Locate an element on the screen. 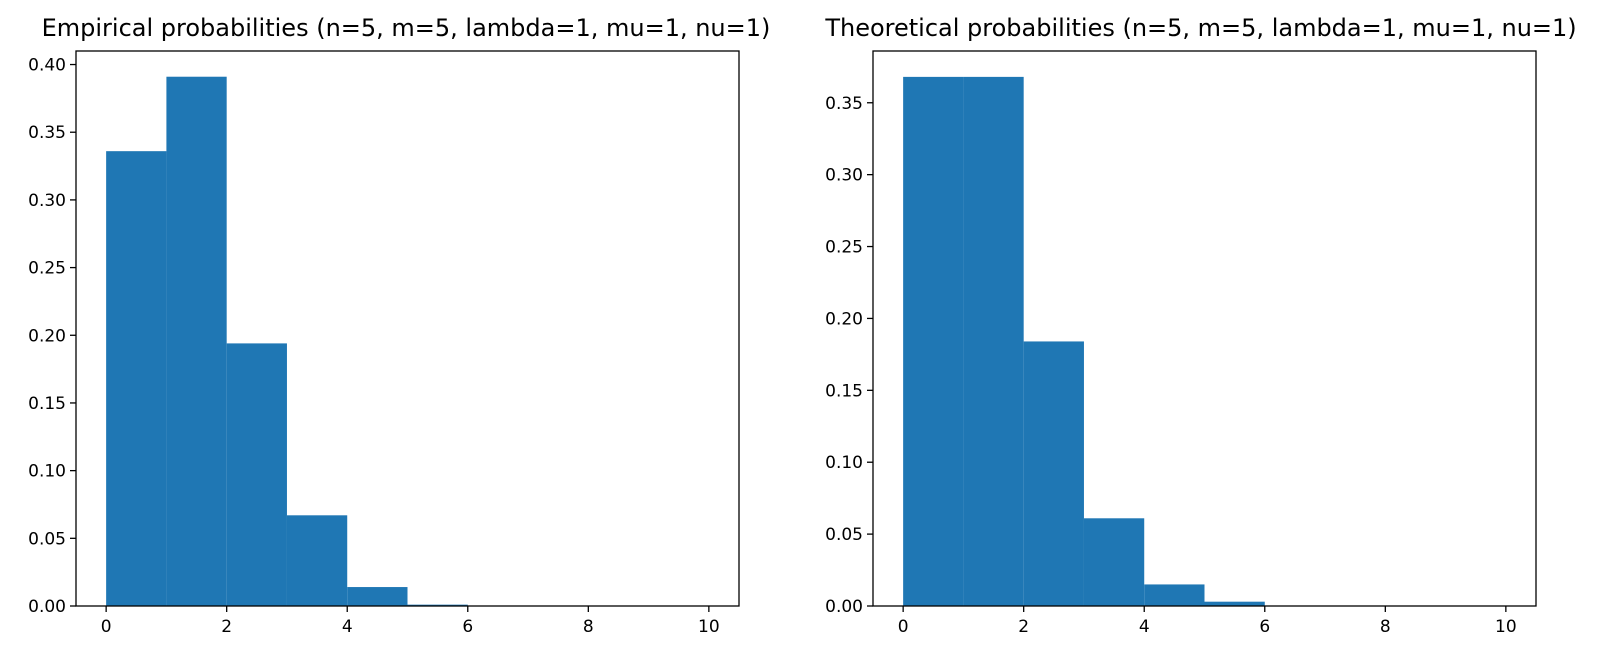  y-axis-ticks: 0.00 0.05 0.10 0.15 0.20 0.25 0.30 0.35 is located at coordinates (849, 355).